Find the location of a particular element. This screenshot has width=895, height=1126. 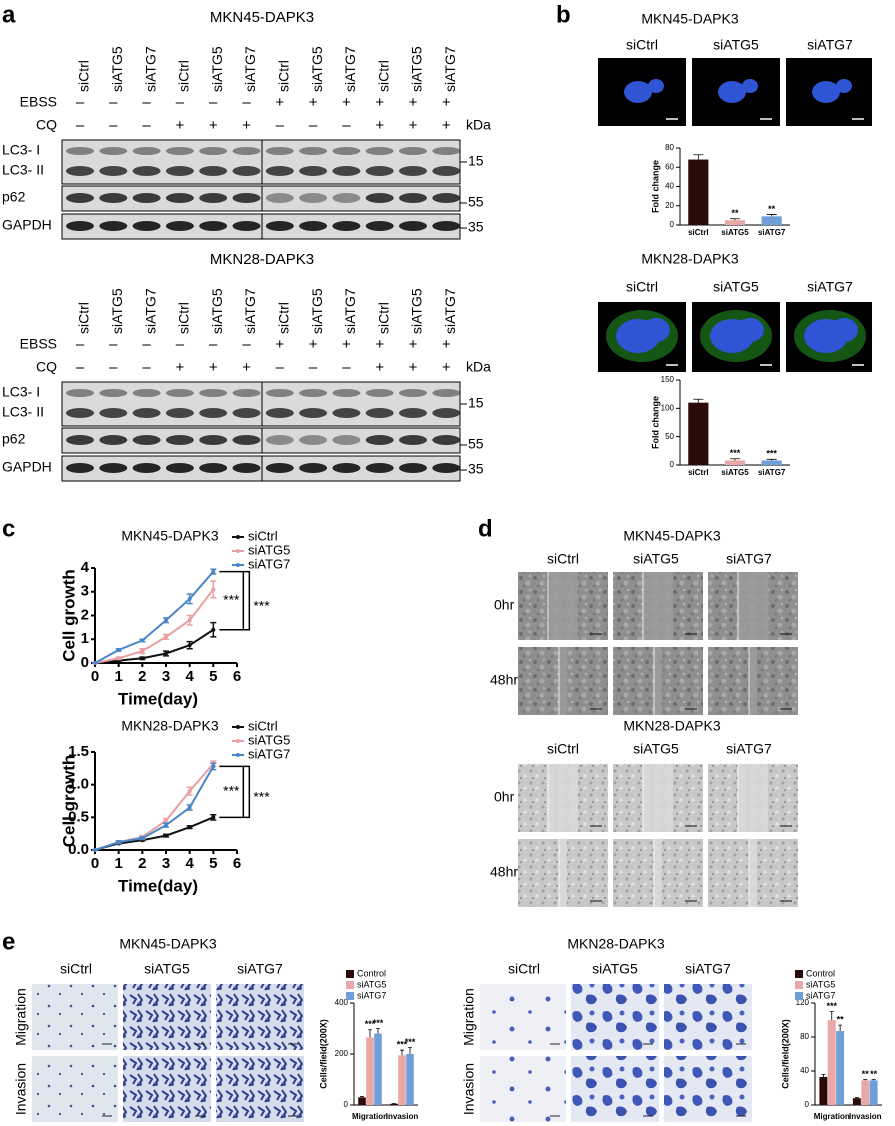

error-bar is located at coordinates (698, 157).